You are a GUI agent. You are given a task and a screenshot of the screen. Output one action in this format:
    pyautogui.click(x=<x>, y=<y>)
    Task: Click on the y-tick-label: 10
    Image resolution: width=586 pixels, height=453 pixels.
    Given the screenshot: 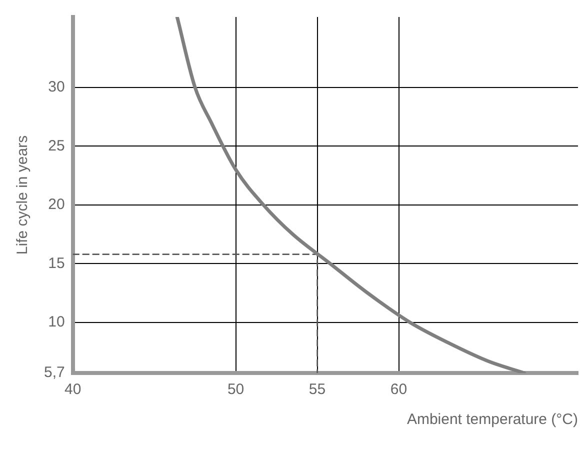 What is the action you would take?
    pyautogui.click(x=56, y=322)
    